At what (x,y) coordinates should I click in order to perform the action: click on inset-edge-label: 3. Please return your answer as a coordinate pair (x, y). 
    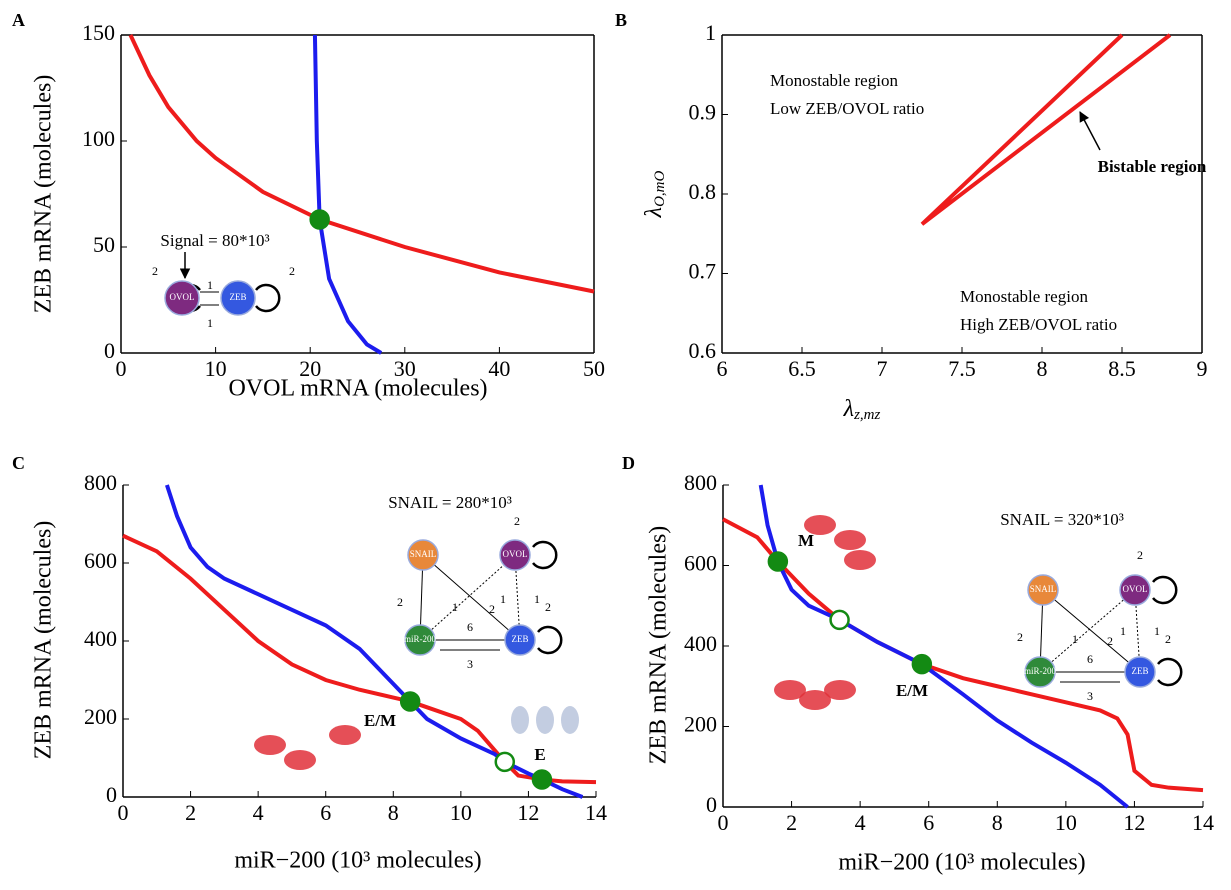
    Looking at the image, I should click on (470, 664).